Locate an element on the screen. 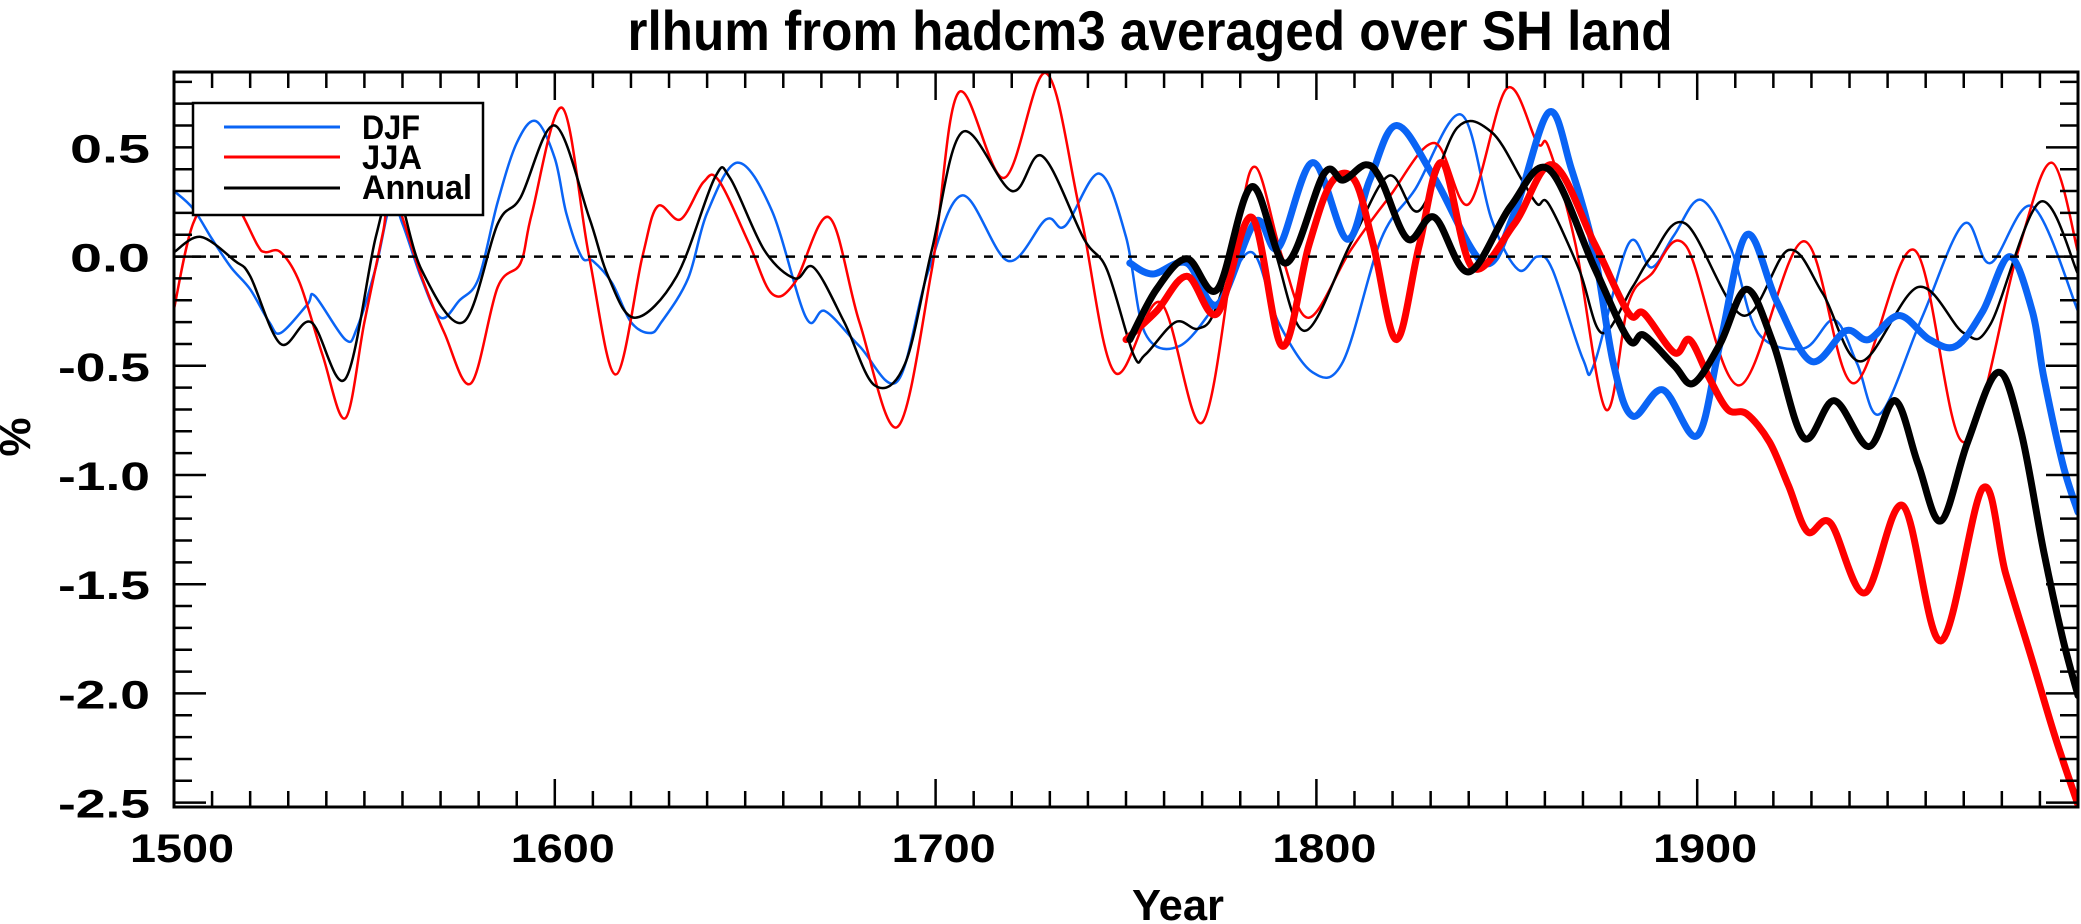 The height and width of the screenshot is (924, 2081). y-tick-label: -2.0 is located at coordinates (104, 695).